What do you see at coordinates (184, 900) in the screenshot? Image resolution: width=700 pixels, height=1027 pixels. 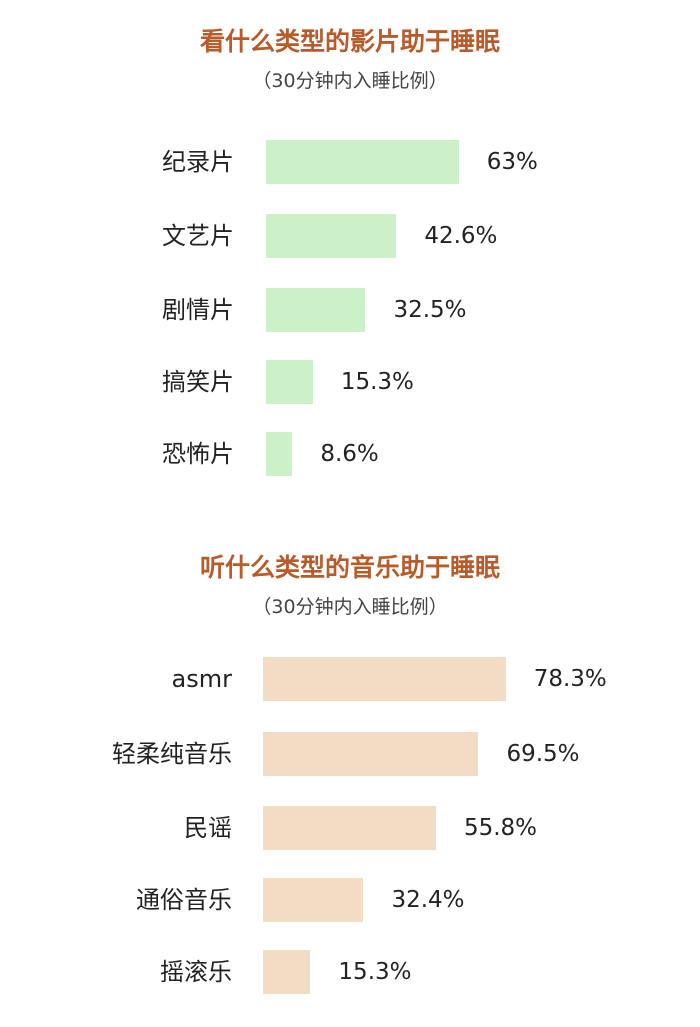 I see `category-label: 通俗音乐` at bounding box center [184, 900].